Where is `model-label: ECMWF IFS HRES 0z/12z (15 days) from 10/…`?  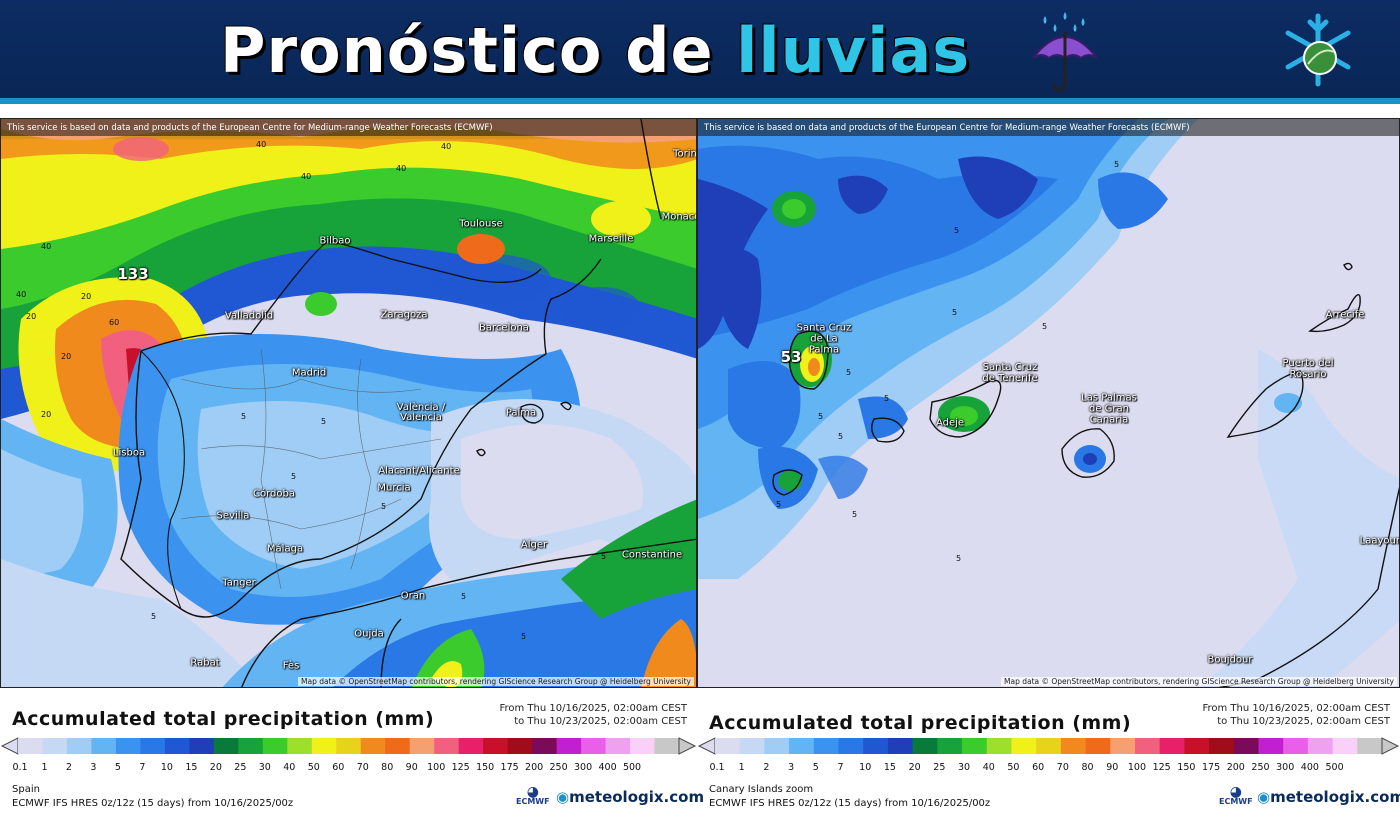 model-label: ECMWF IFS HRES 0z/12z (15 days) from 10/… is located at coordinates (850, 803).